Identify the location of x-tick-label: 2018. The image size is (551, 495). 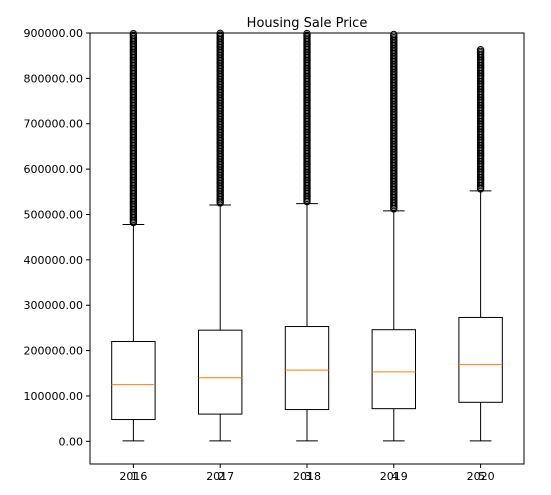
(307, 476).